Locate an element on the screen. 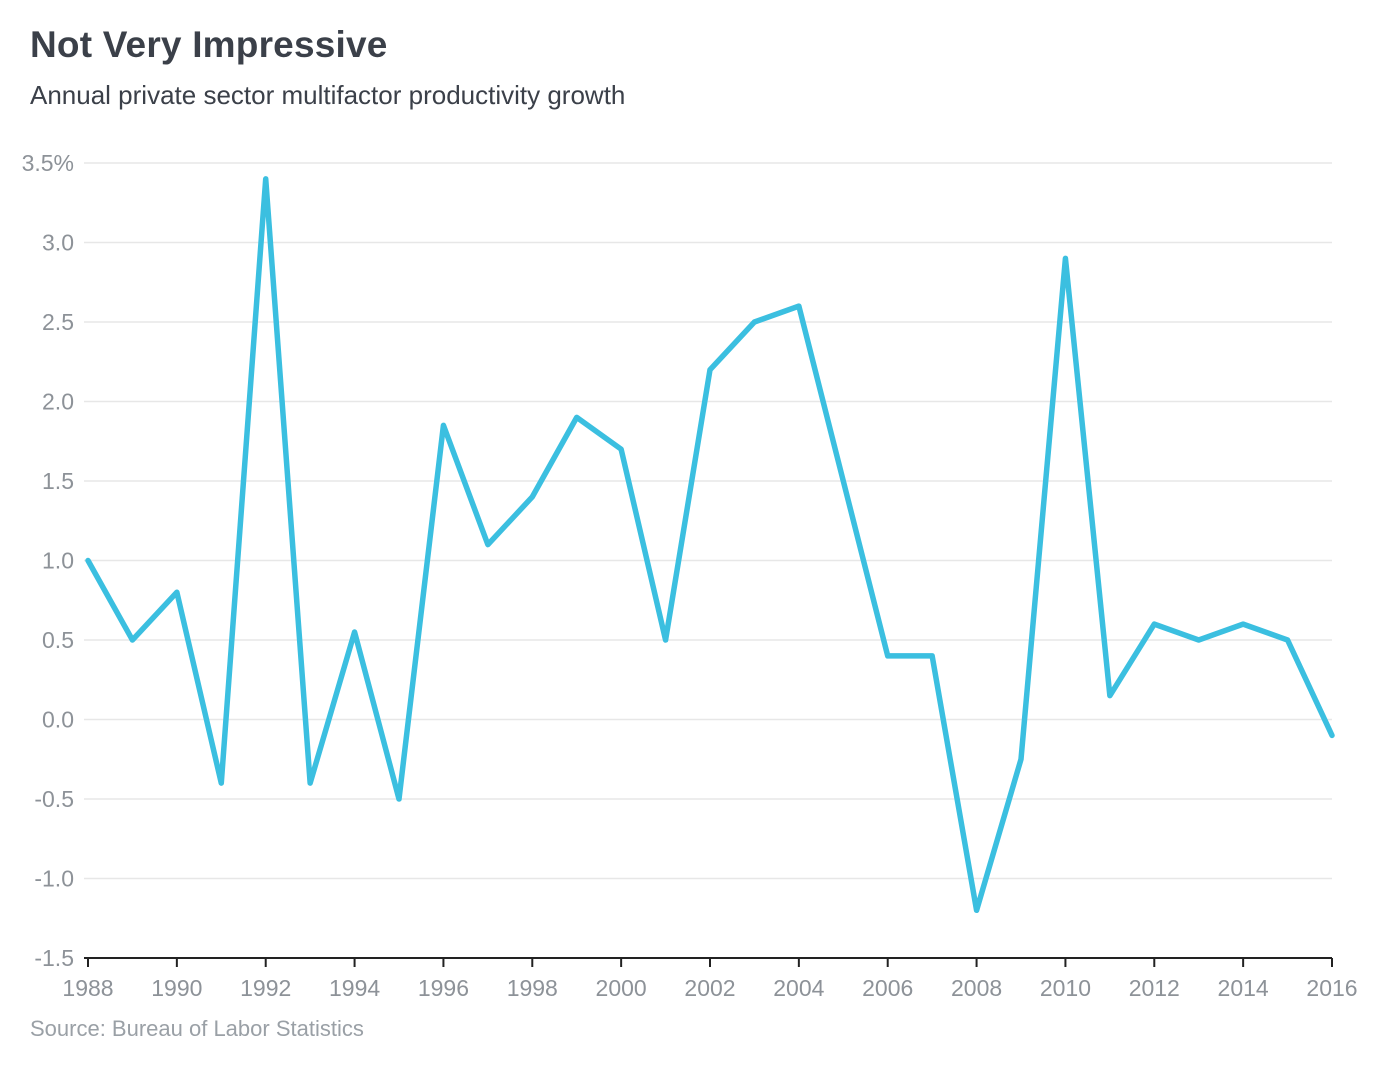  x-tick-label: 2010 is located at coordinates (1065, 988).